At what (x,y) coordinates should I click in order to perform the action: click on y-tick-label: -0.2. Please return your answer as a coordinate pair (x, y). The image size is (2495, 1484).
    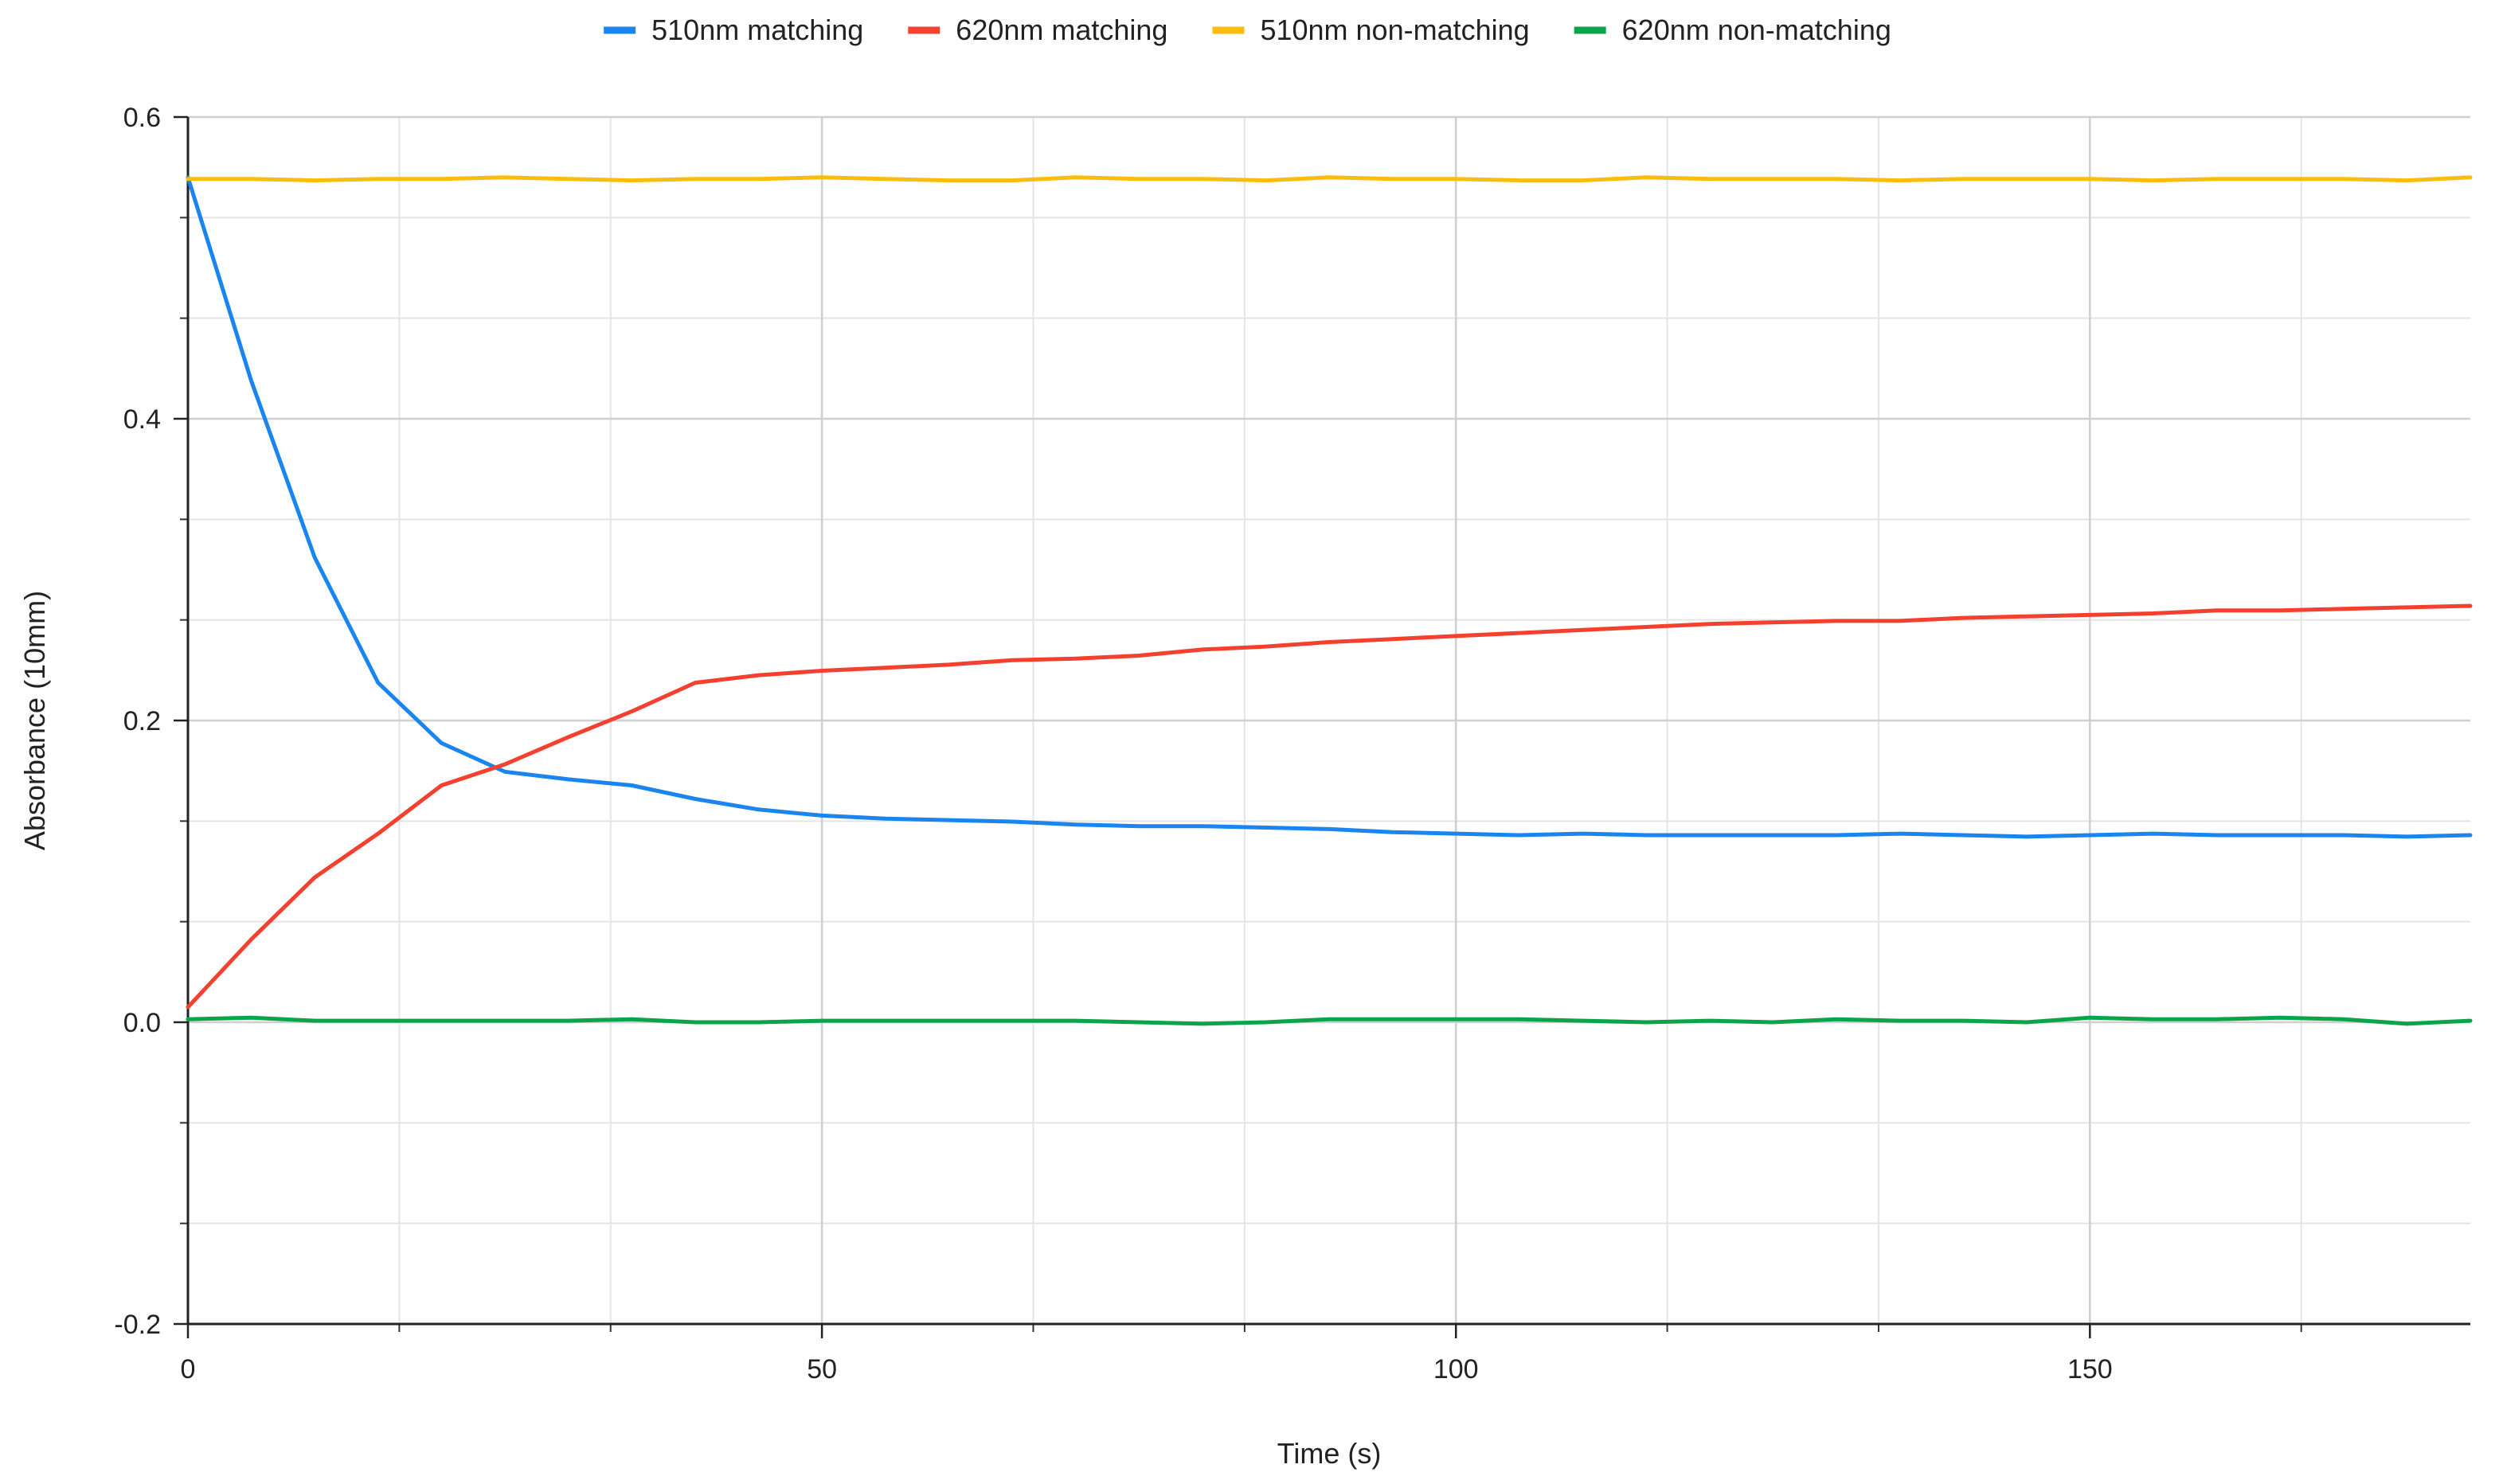
    Looking at the image, I should click on (137, 1325).